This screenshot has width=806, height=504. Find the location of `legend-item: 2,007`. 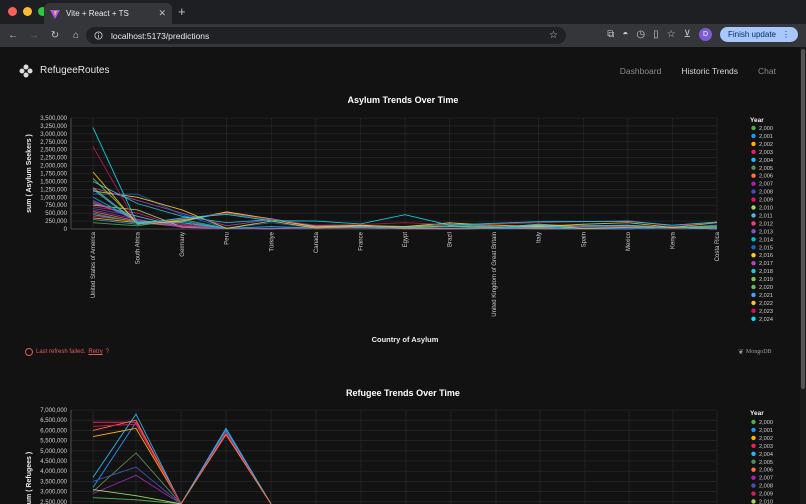

legend-item: 2,007 is located at coordinates (766, 479).